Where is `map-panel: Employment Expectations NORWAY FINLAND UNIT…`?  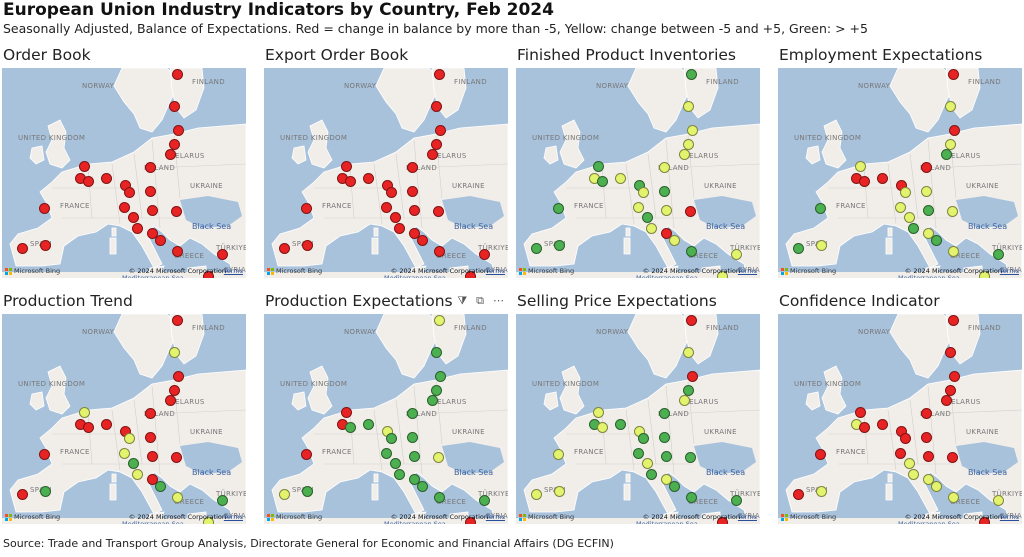
map-panel: Employment Expectations NORWAY FINLAND UNIT… is located at coordinates (901, 166).